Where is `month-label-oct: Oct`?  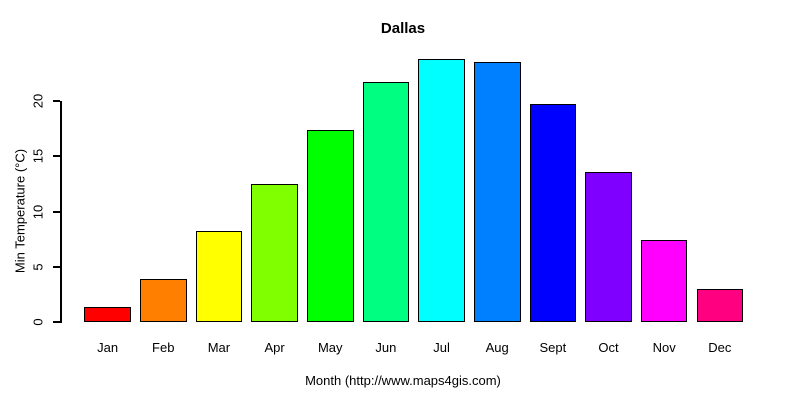
month-label-oct: Oct is located at coordinates (608, 347).